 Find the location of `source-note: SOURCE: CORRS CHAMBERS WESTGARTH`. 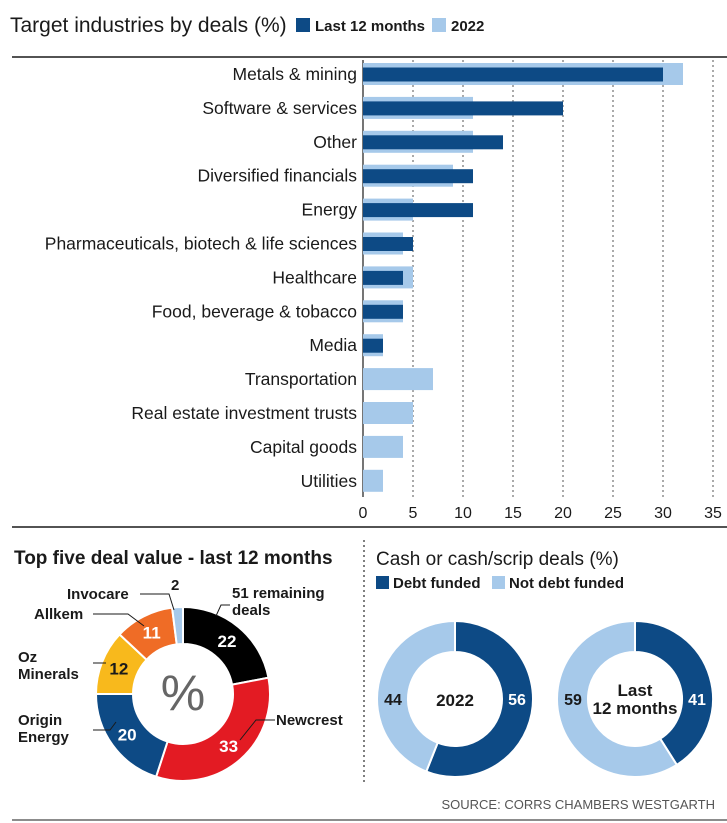

source-note: SOURCE: CORRS CHAMBERS WESTGARTH is located at coordinates (578, 804).